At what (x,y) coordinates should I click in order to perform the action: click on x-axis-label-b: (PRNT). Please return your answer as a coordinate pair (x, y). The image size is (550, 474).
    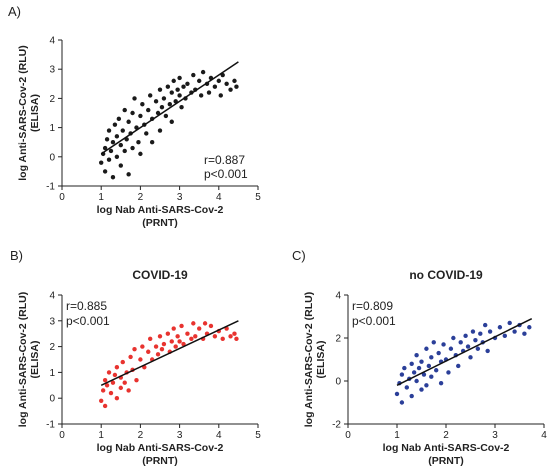
    Looking at the image, I should click on (160, 461).